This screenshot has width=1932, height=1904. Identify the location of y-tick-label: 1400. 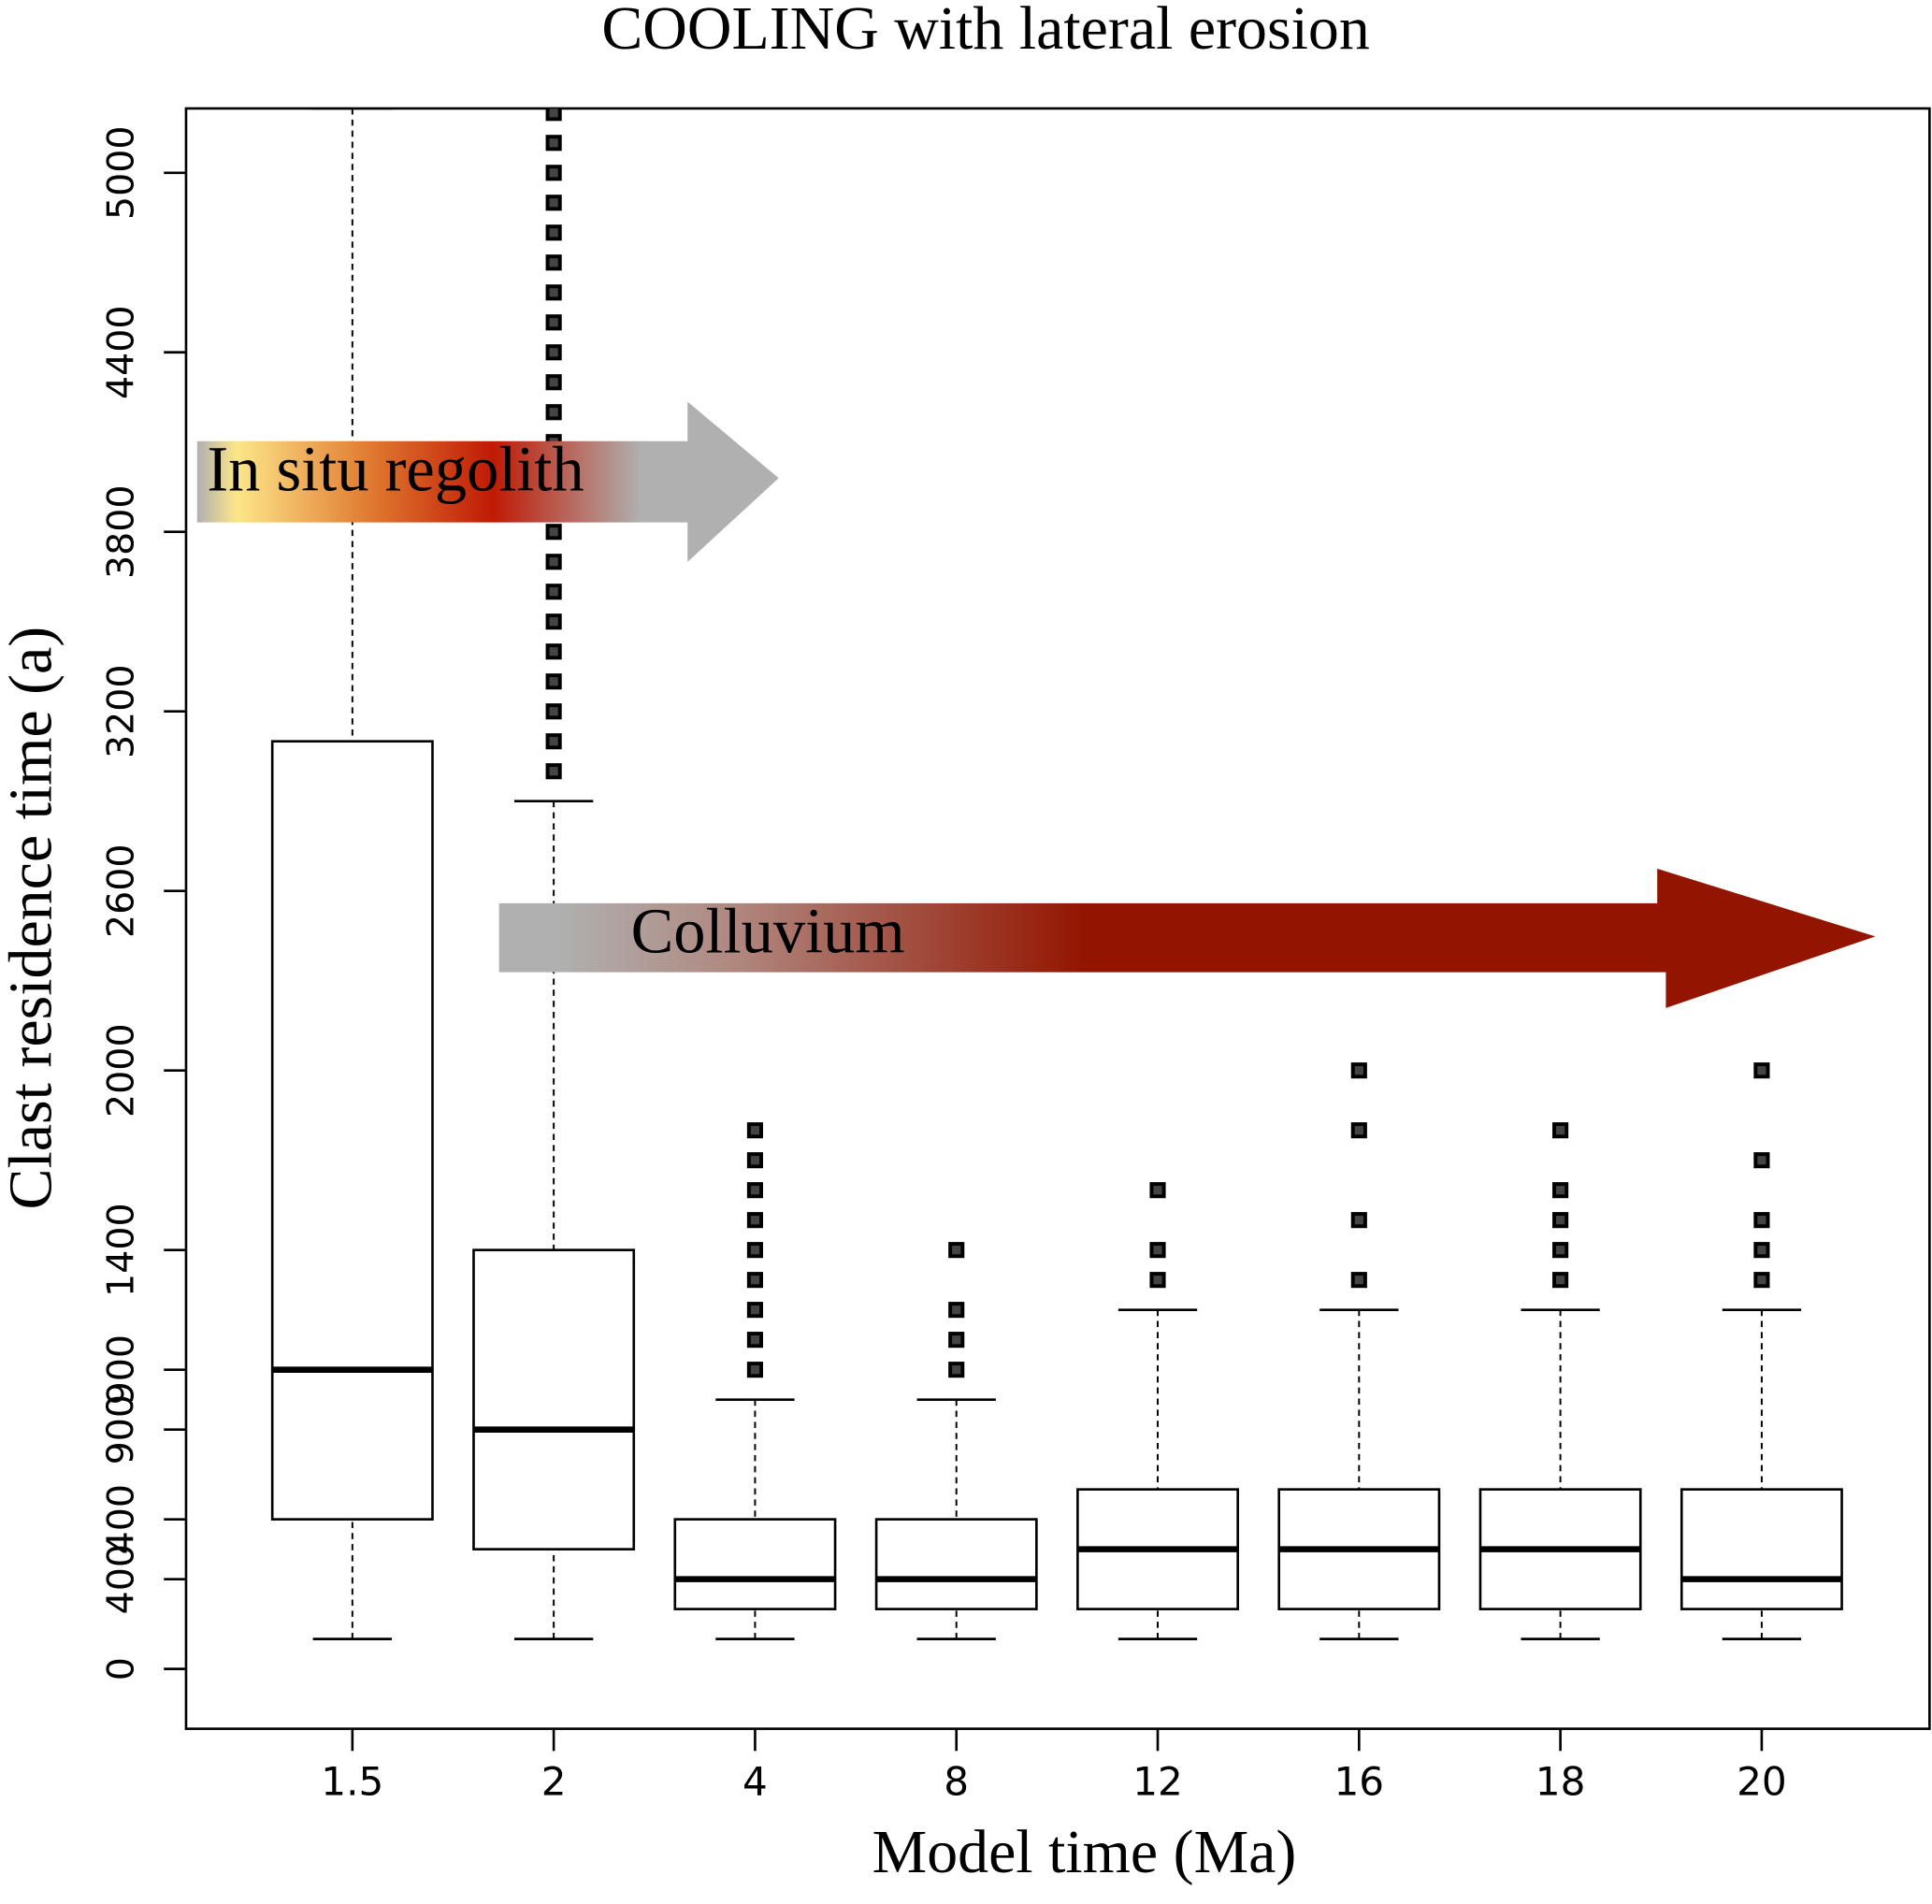
(120, 1250).